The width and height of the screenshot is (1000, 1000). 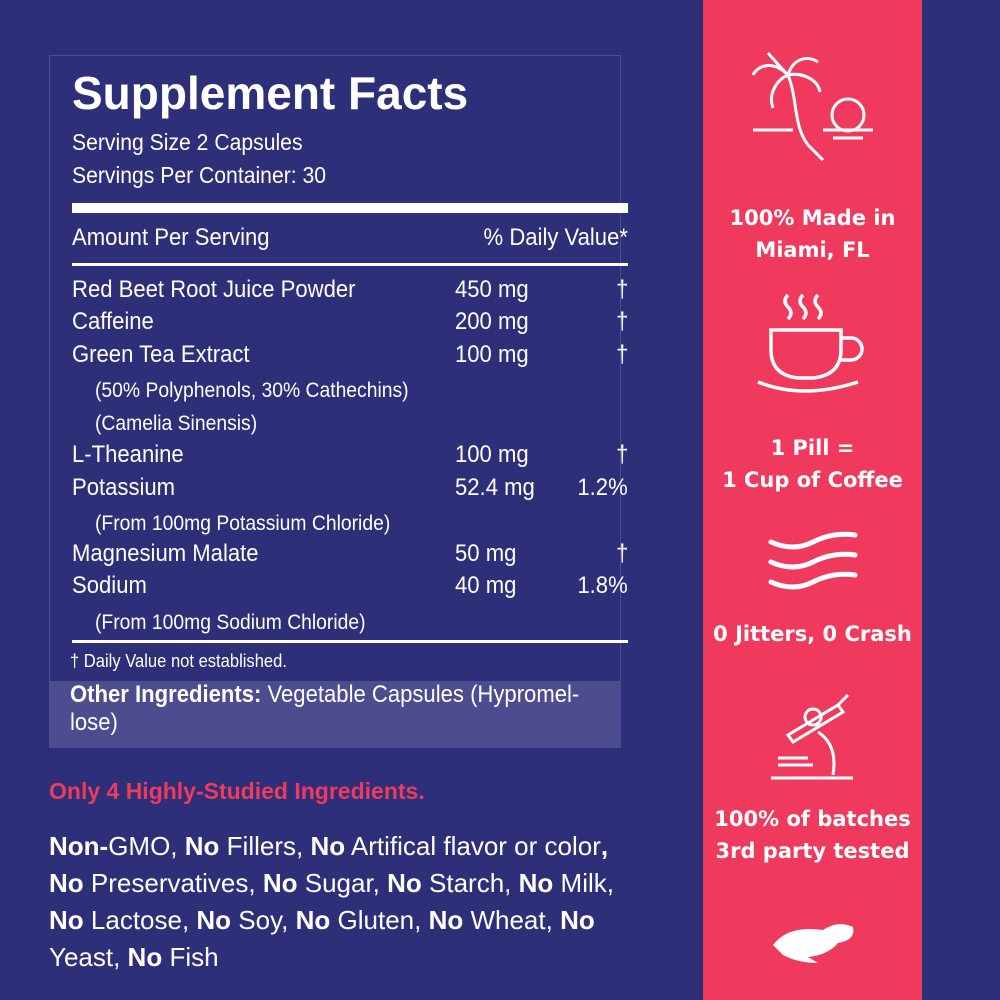 I want to click on claim-bold: Non-, so click(x=79, y=846).